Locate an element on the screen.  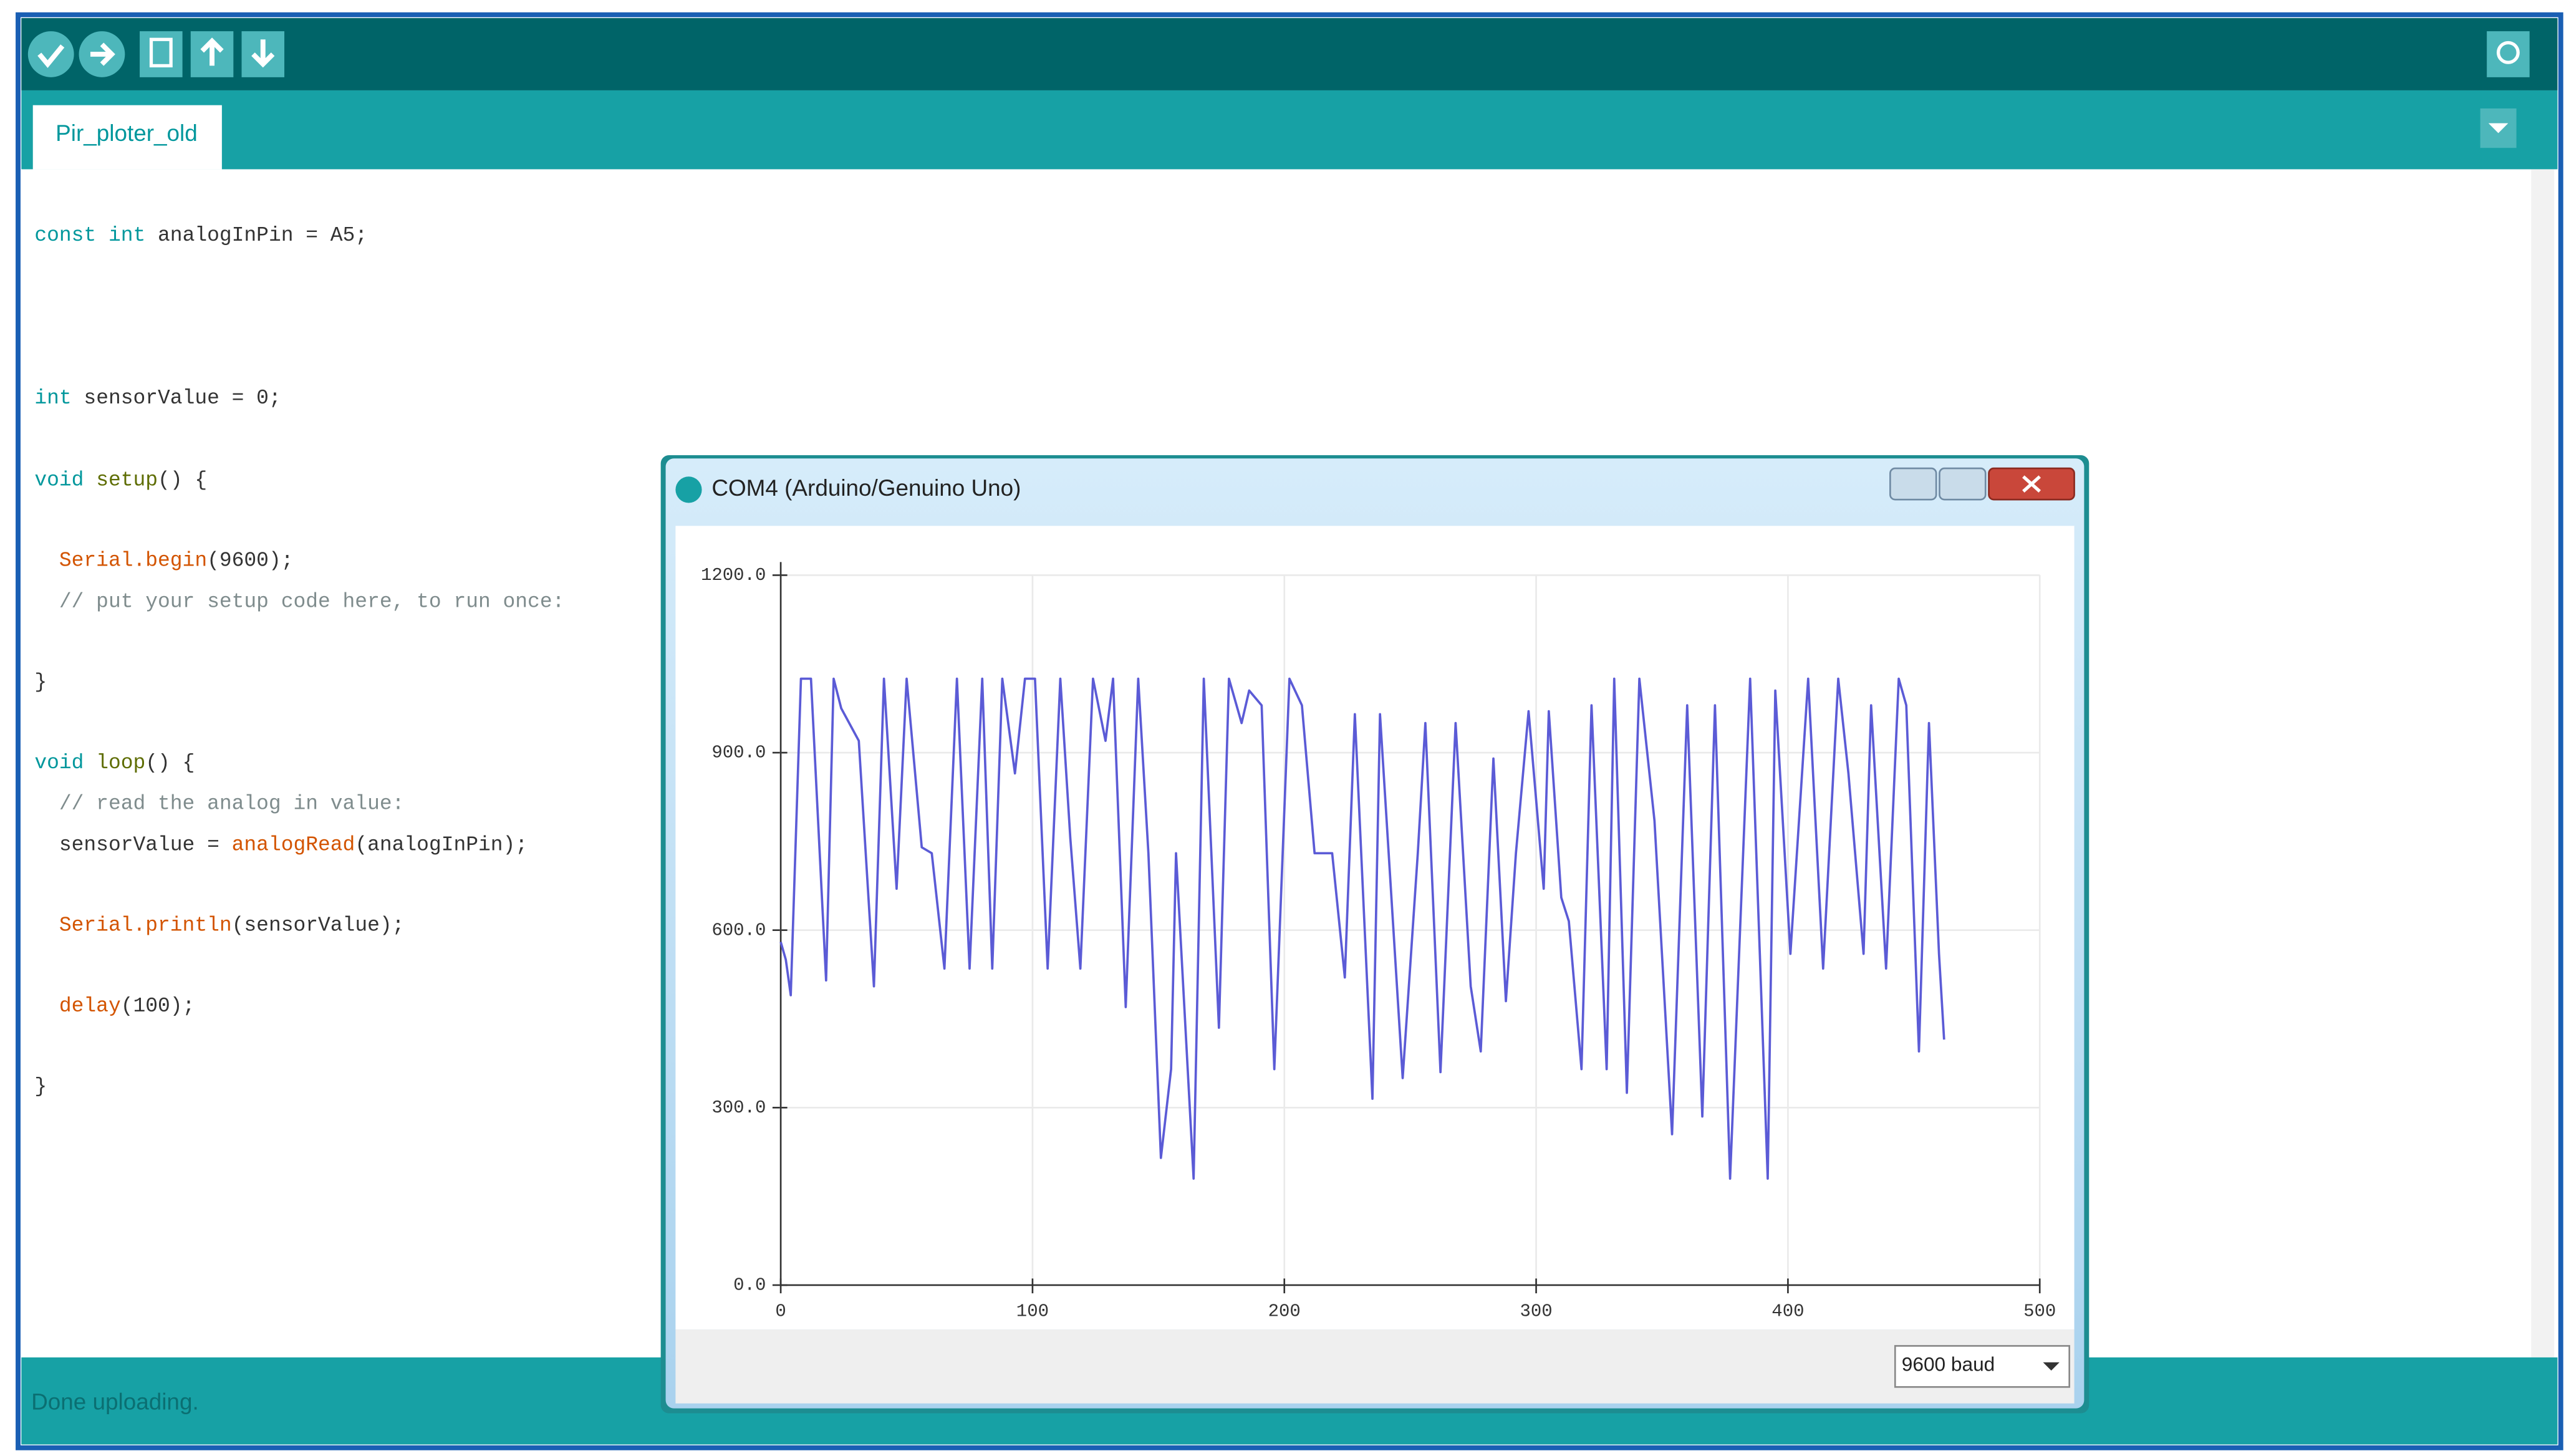
plot-footer is located at coordinates (1375, 1366).